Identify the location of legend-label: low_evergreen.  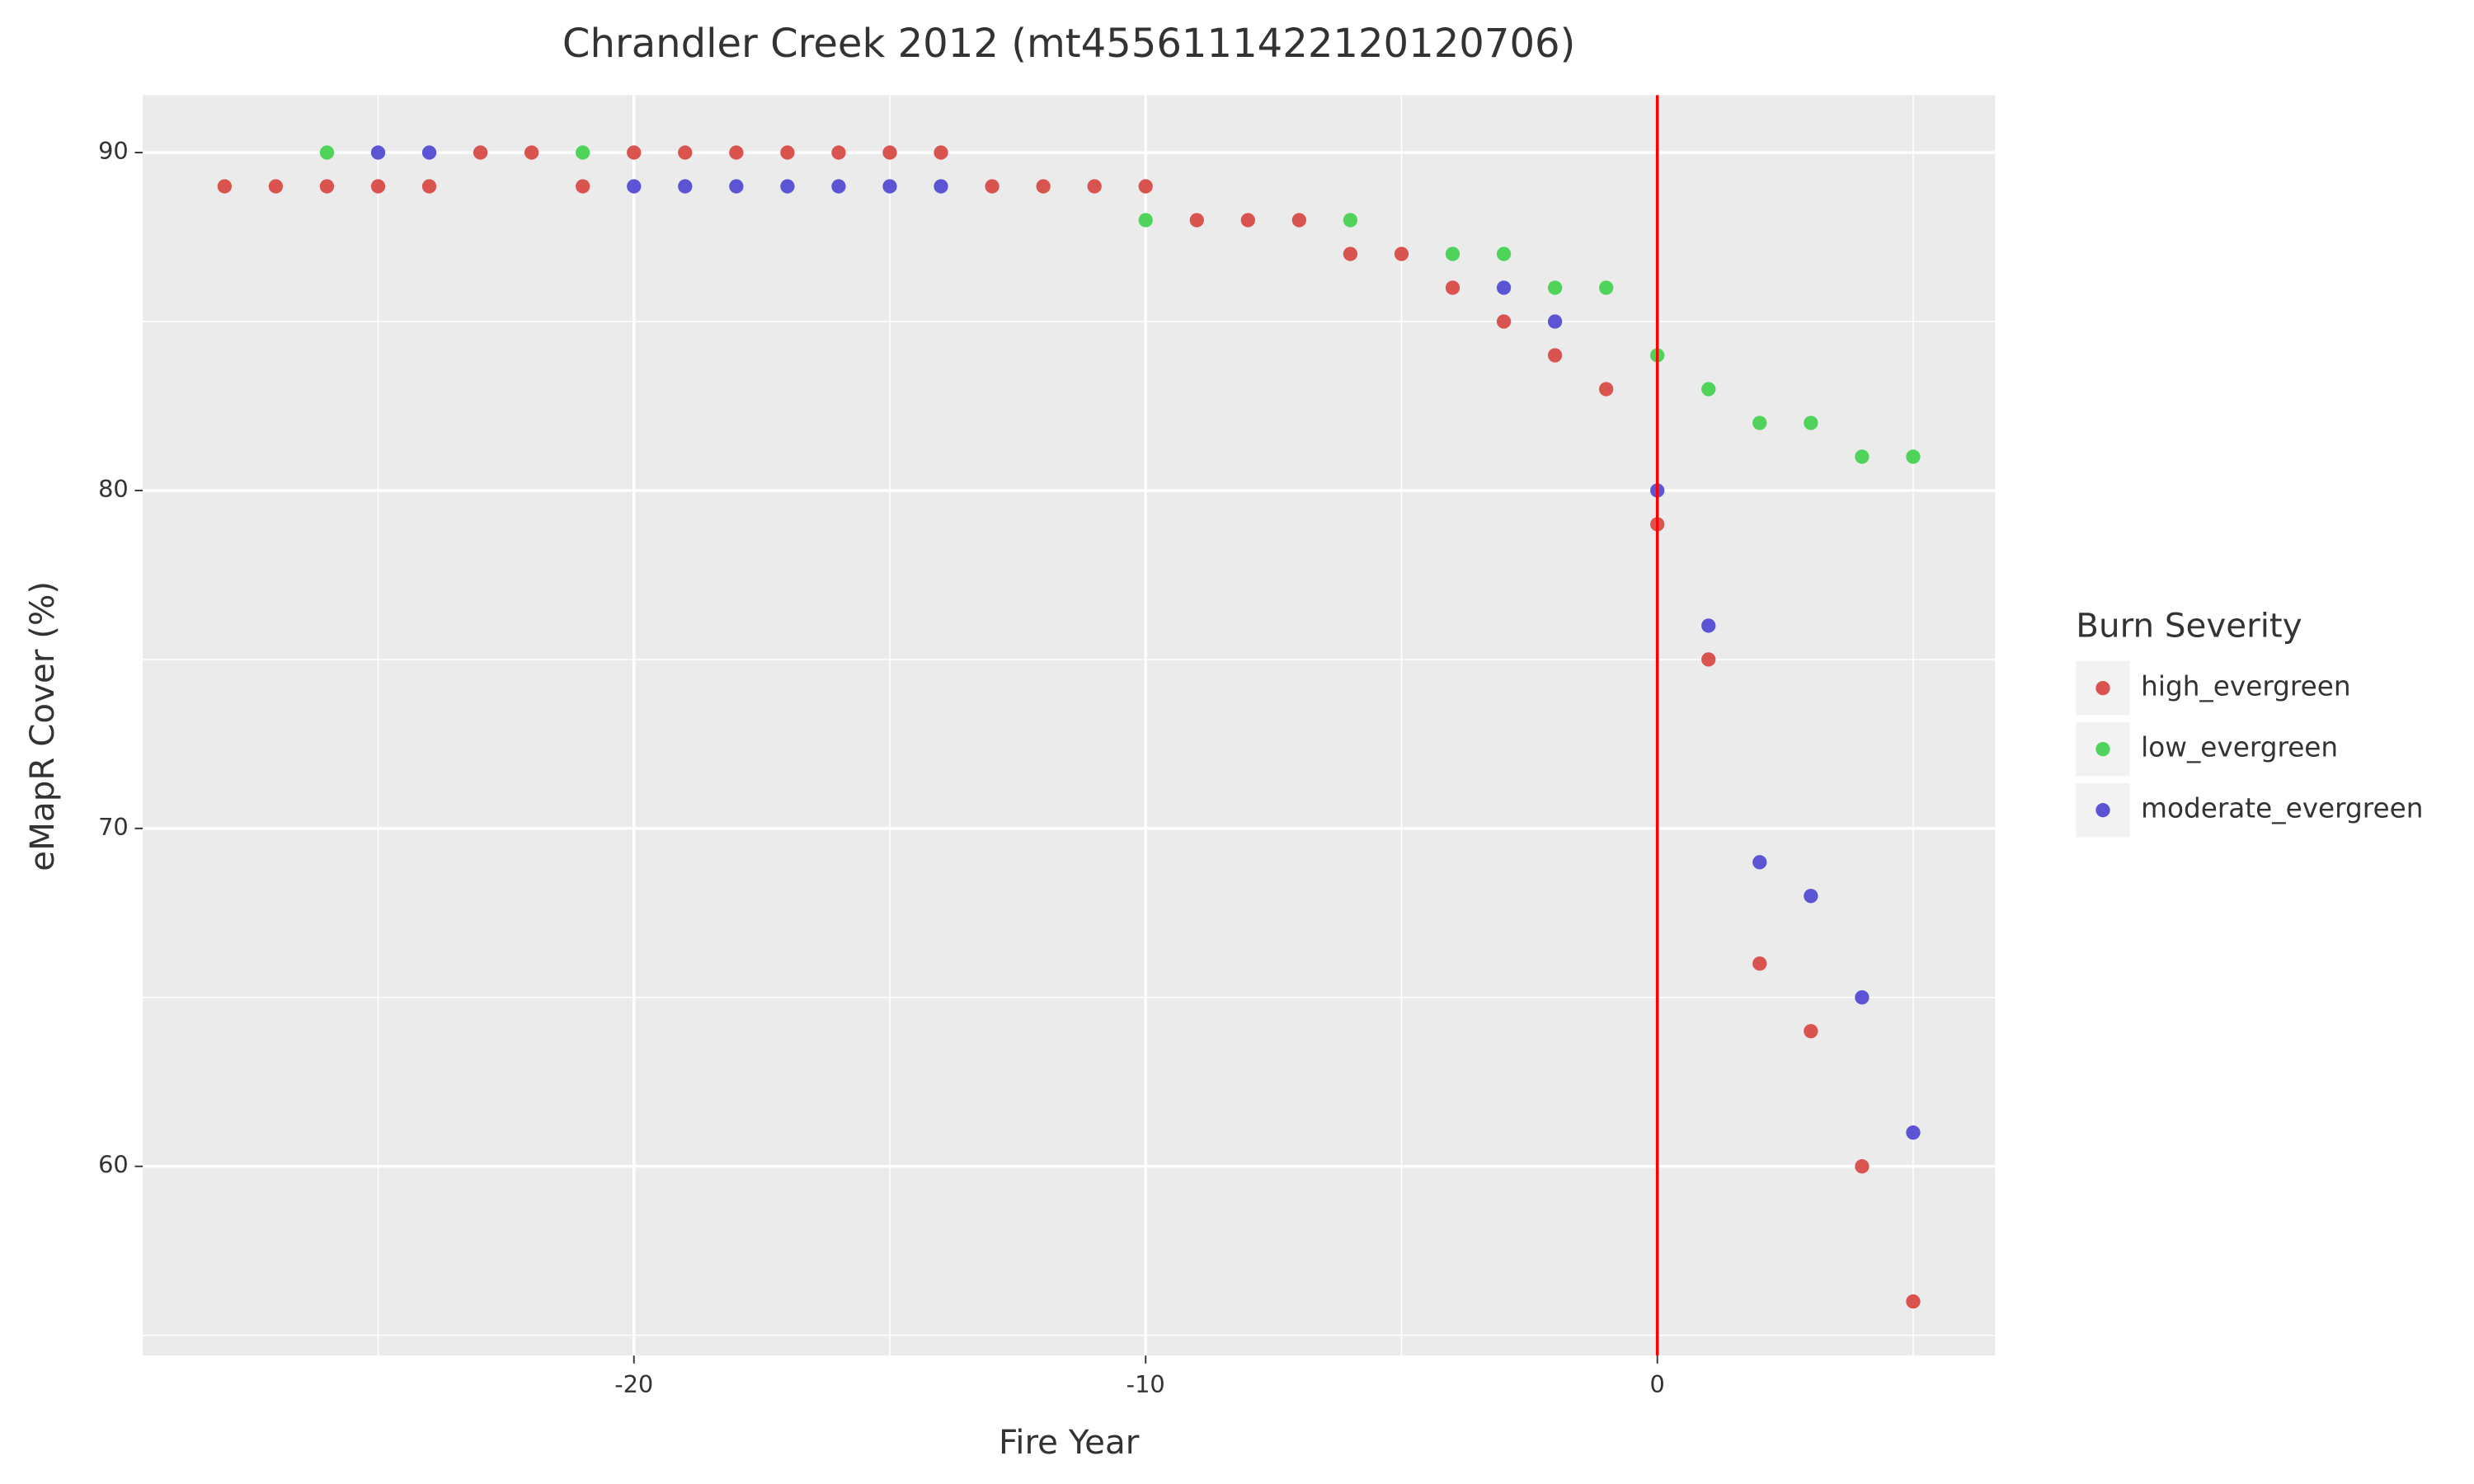
(2239, 747).